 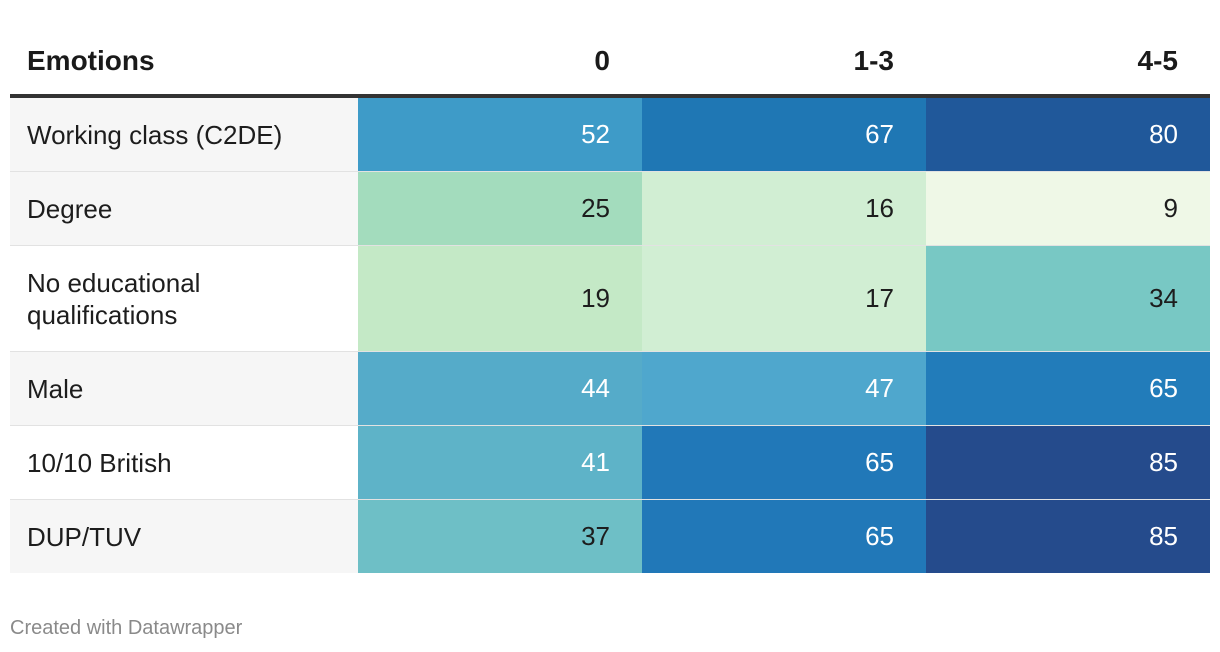 I want to click on heat-cell: 52, so click(x=500, y=134).